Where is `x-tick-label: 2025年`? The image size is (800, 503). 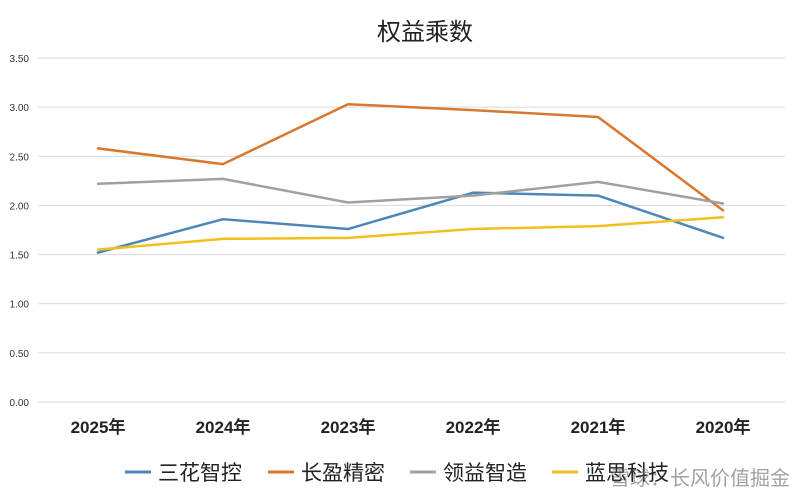
x-tick-label: 2025年 is located at coordinates (98, 427).